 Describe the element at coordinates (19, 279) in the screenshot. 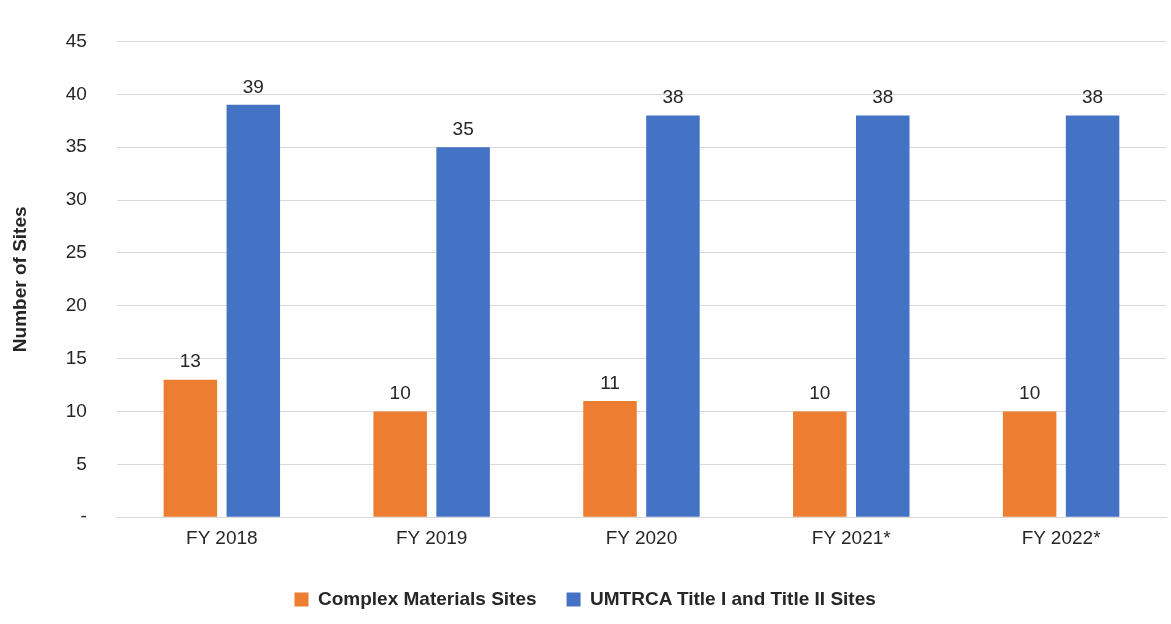

I see `y-axis-title: Number of Sites` at that location.